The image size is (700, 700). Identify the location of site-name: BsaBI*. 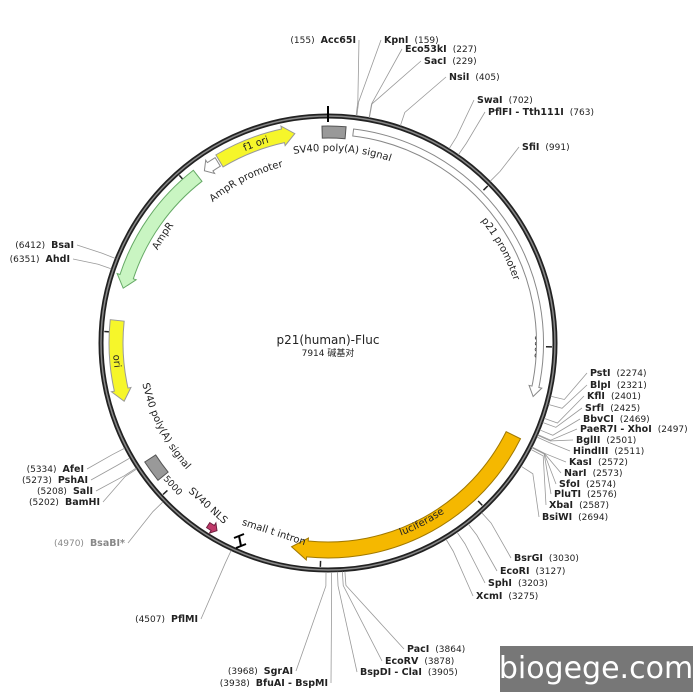
(107, 543).